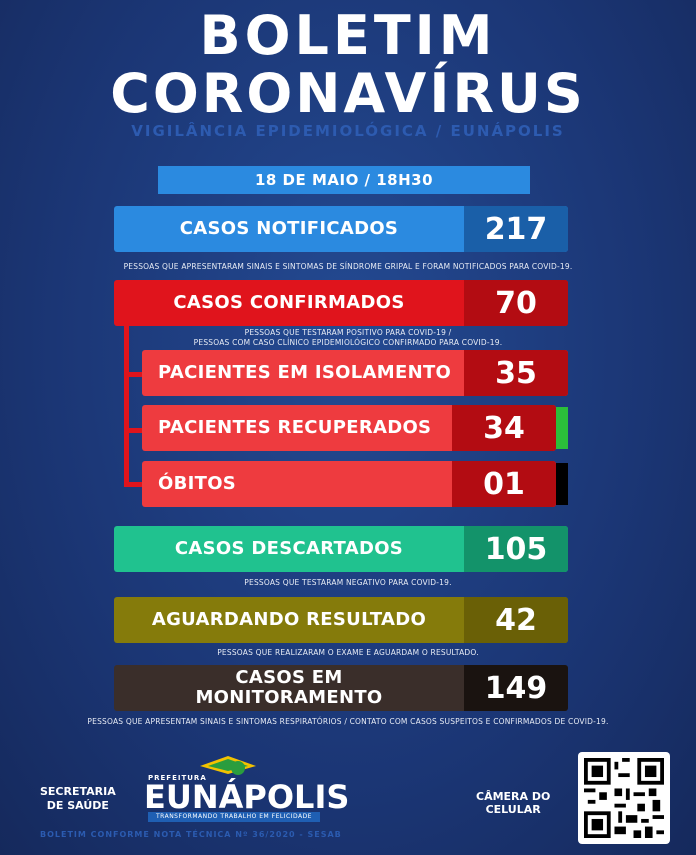 The height and width of the screenshot is (855, 696). Describe the element at coordinates (562, 428) in the screenshot. I see `recuperados-marker` at that location.